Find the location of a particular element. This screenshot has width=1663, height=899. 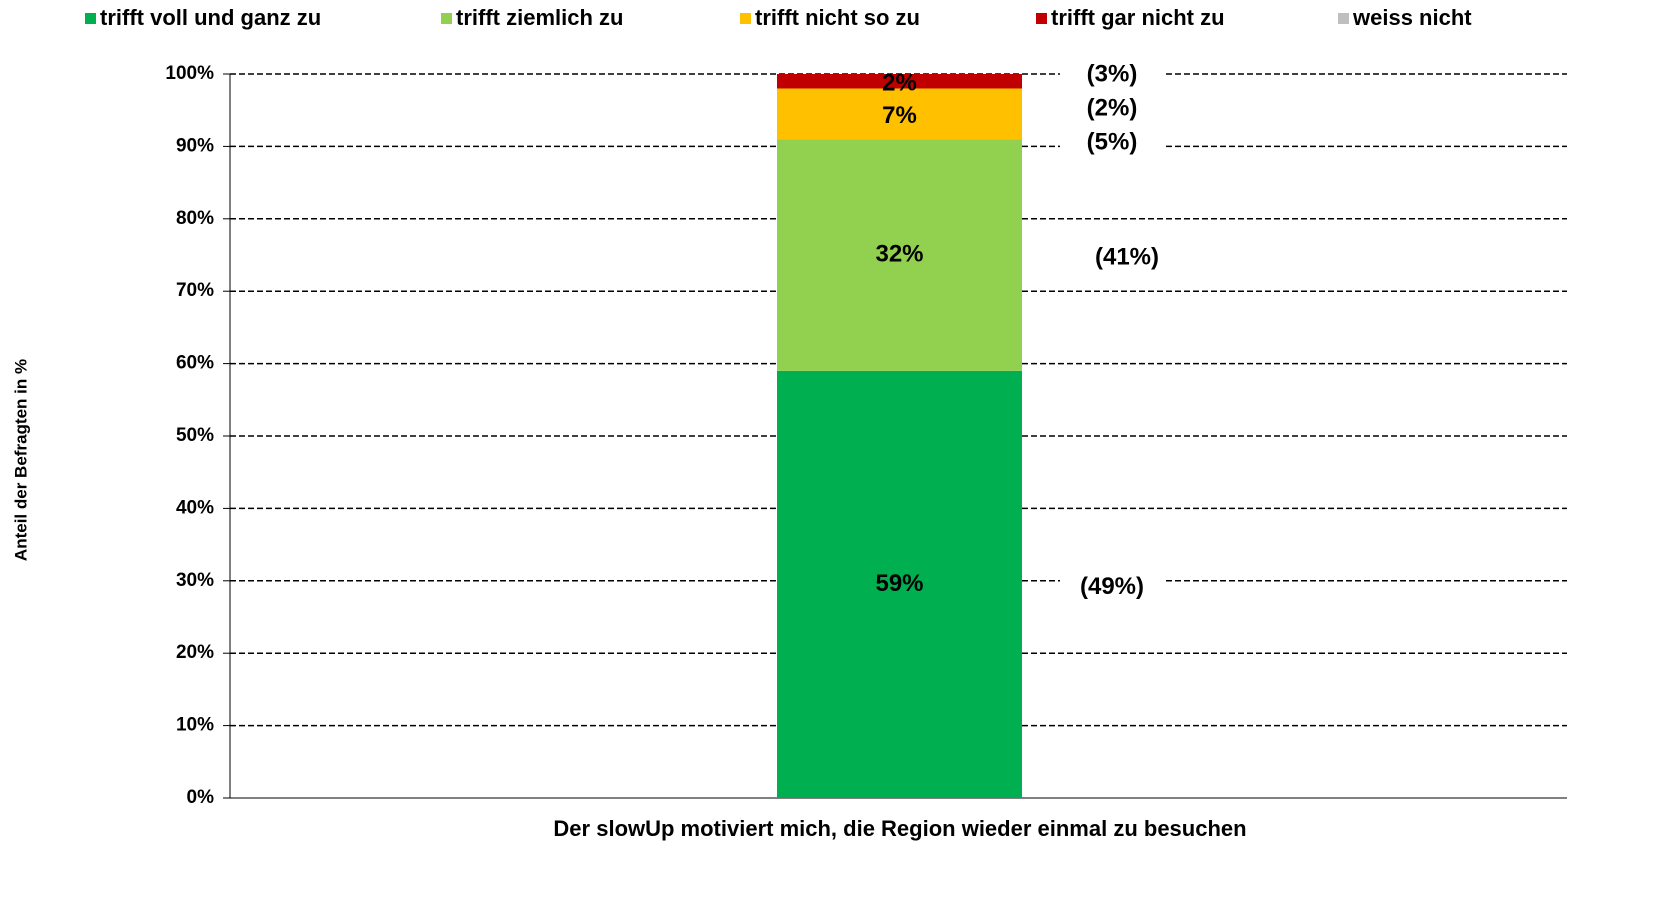

annotation: (41%) is located at coordinates (1127, 256).